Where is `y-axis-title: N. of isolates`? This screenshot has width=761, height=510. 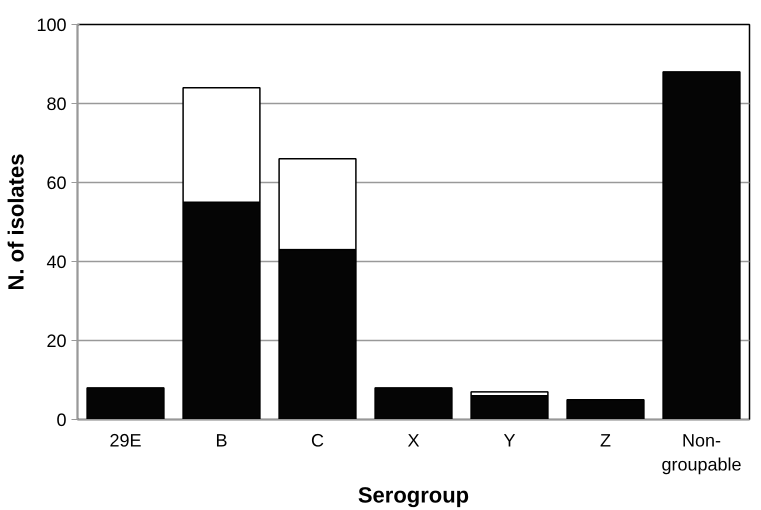
y-axis-title: N. of isolates is located at coordinates (15, 222).